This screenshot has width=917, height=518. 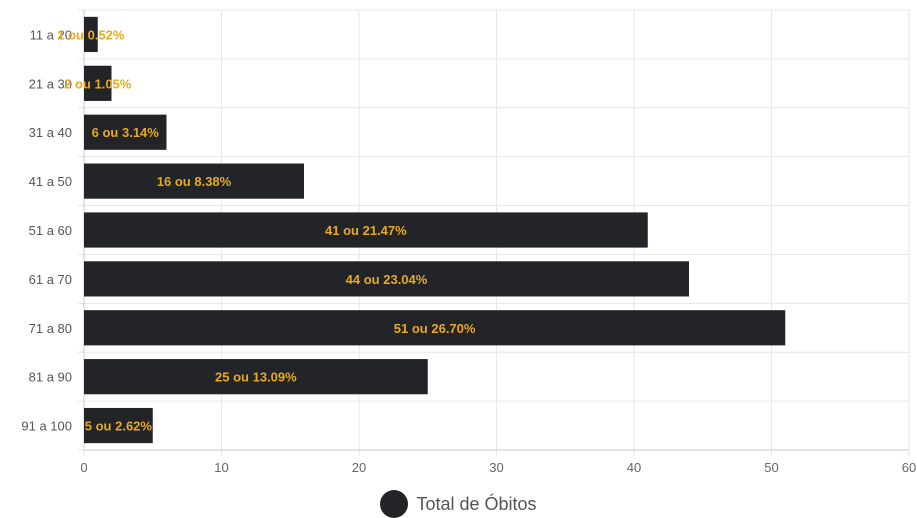 What do you see at coordinates (50, 377) in the screenshot?
I see `category-label: 81 a 90` at bounding box center [50, 377].